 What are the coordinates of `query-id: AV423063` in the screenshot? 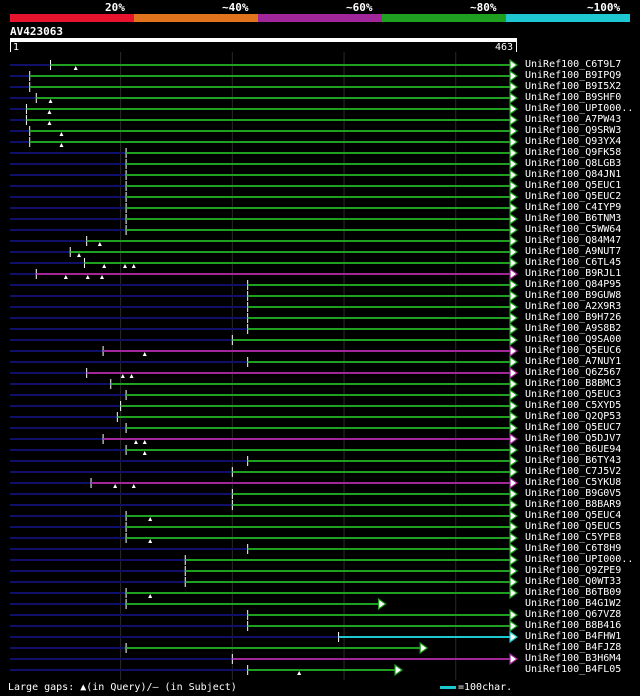 It's located at (36, 31).